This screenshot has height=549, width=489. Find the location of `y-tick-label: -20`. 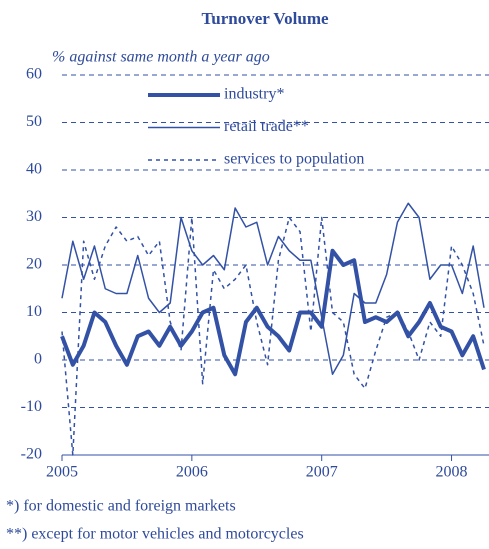

y-tick-label: -20 is located at coordinates (31, 454).